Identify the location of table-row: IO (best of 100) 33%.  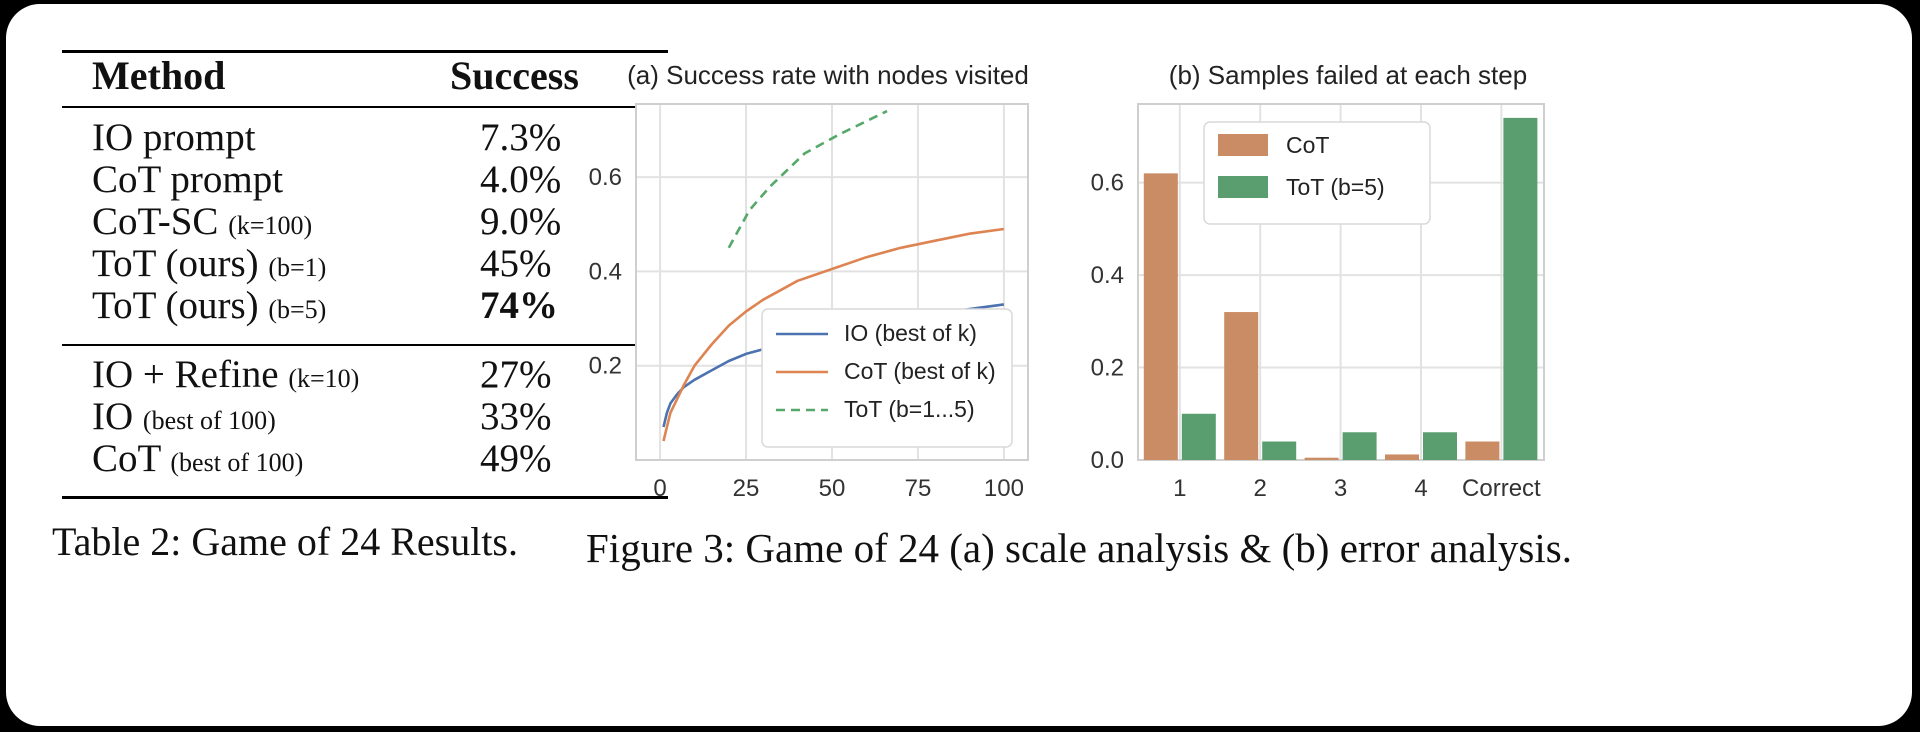
(377, 417).